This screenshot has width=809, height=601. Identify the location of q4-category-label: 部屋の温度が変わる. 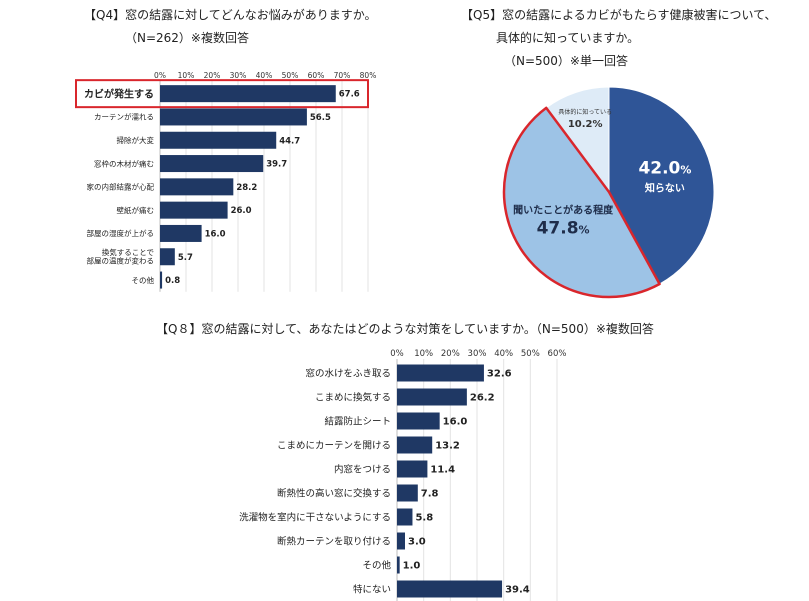
(121, 261).